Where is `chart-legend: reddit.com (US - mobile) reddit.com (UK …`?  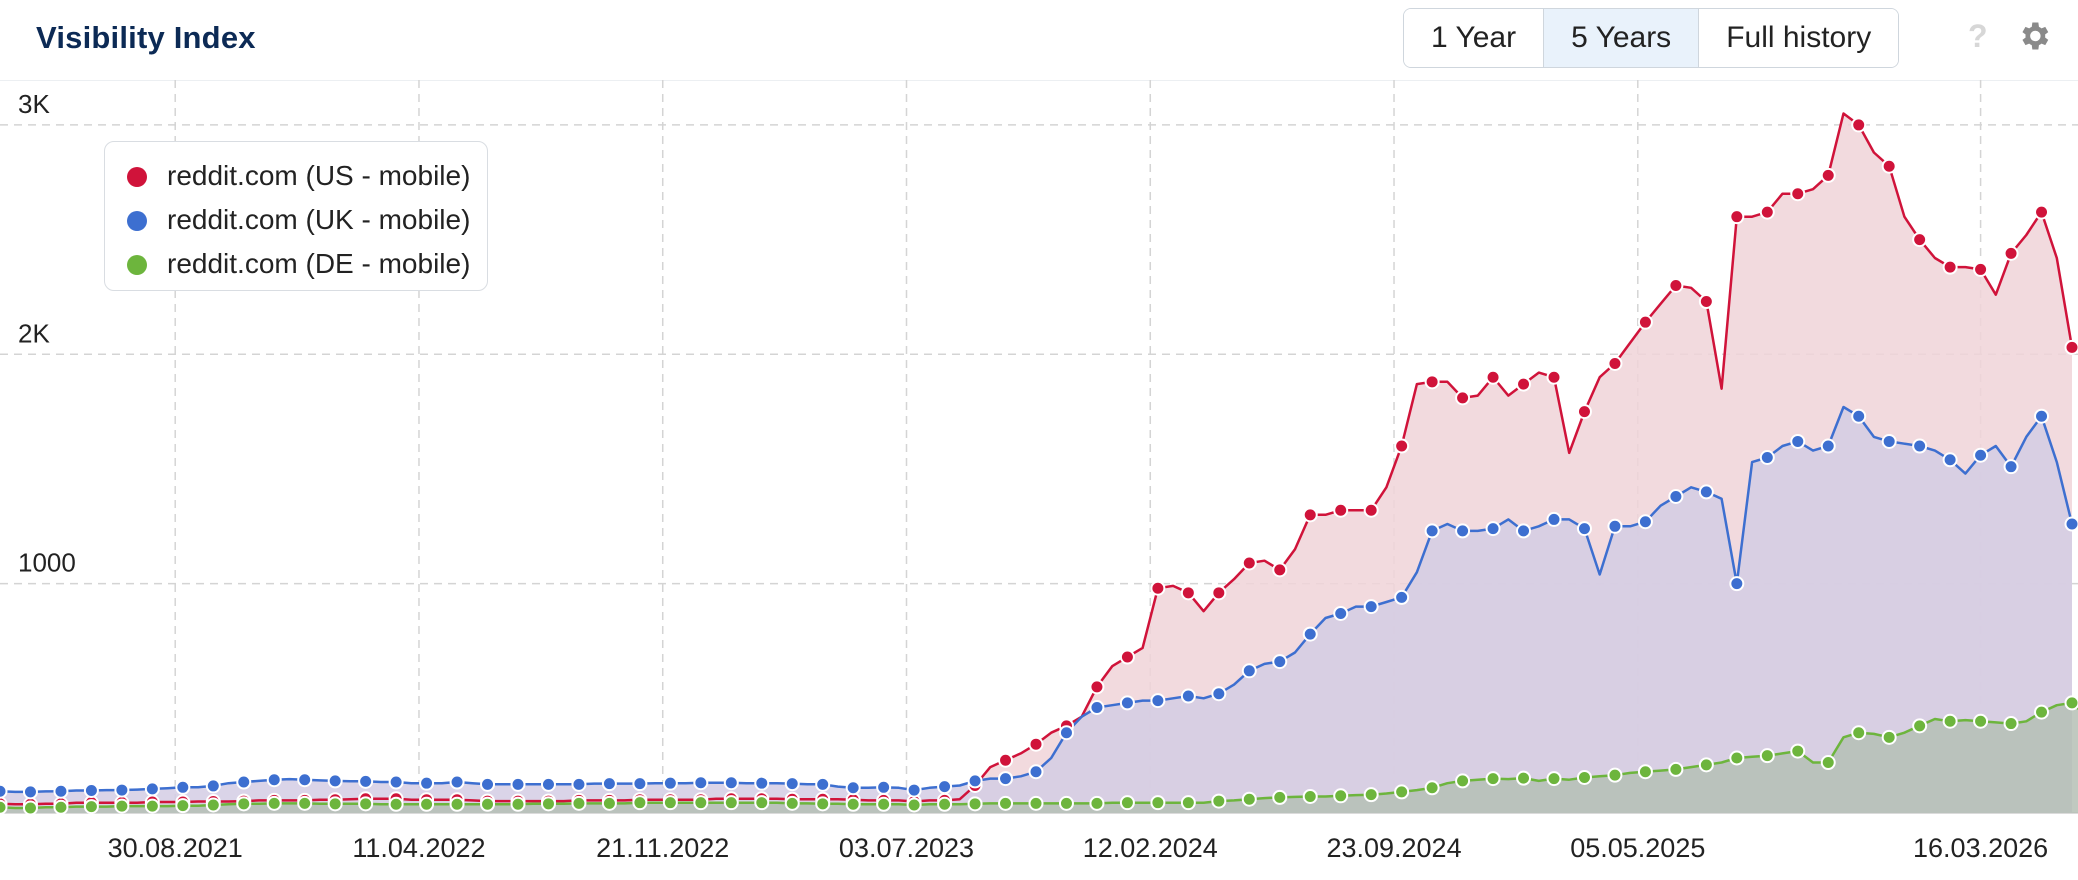
chart-legend: reddit.com (US - mobile) reddit.com (UK … is located at coordinates (296, 216).